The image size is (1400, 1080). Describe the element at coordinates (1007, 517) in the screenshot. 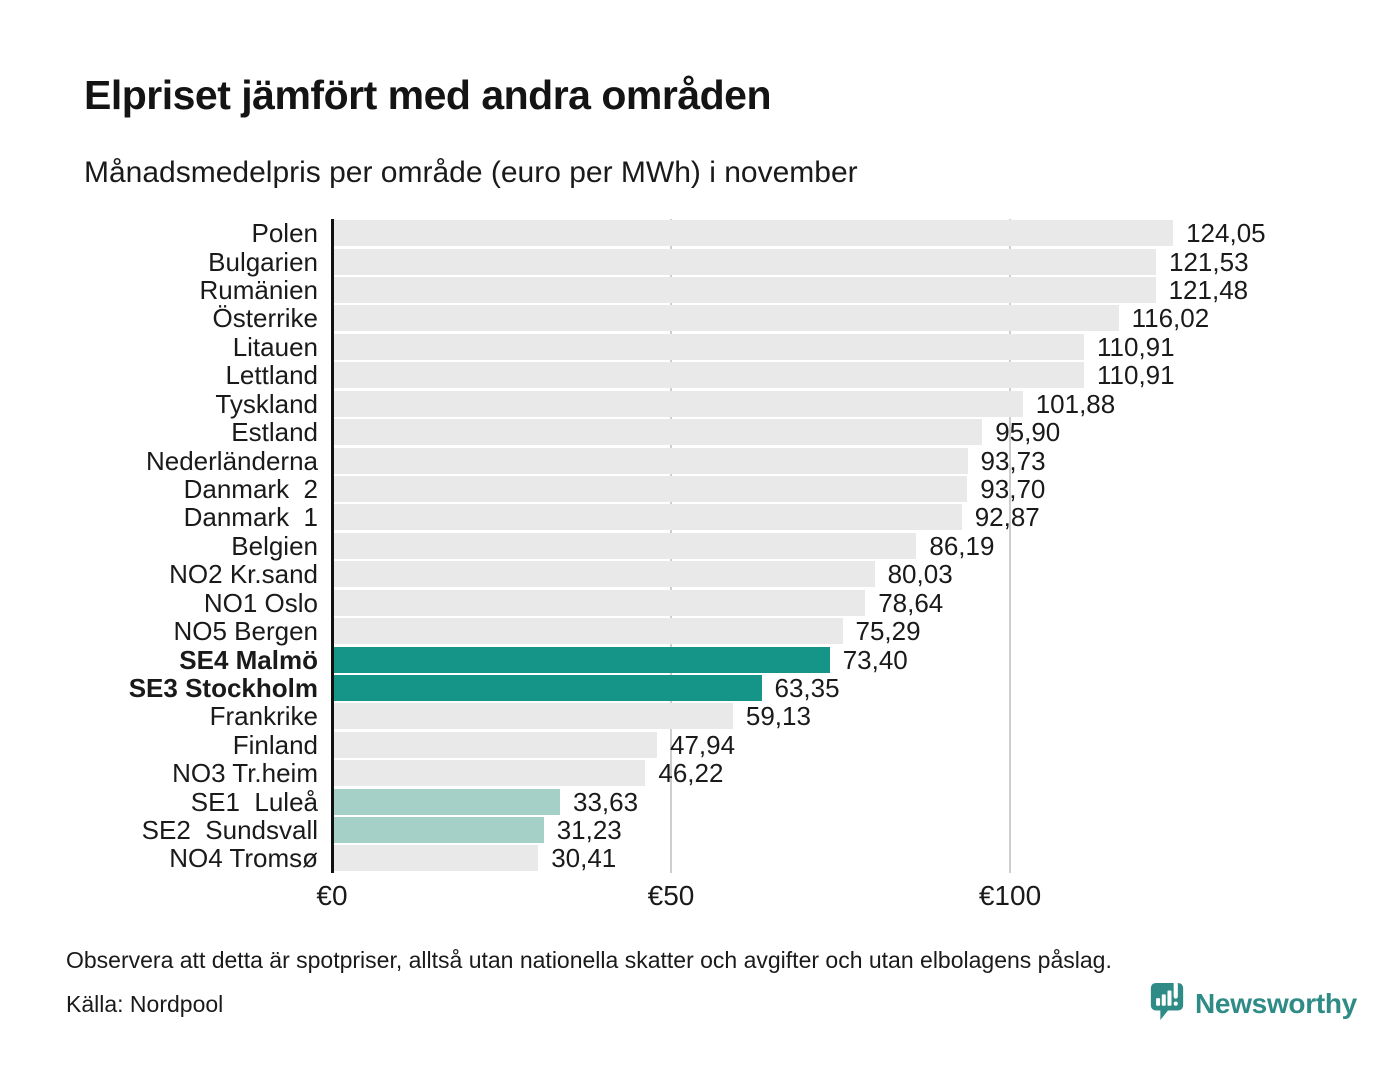

I see `value-label: 92,87` at that location.